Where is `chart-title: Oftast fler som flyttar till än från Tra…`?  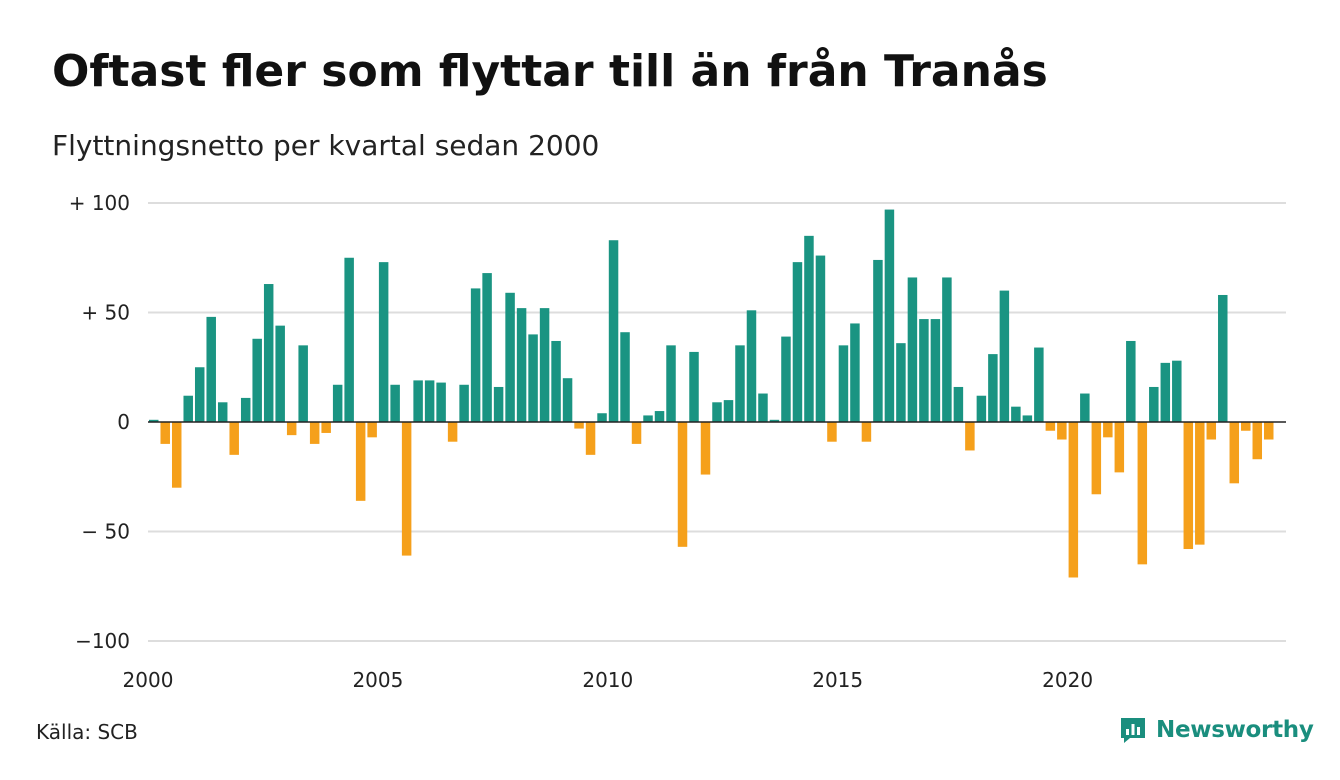 chart-title: Oftast fler som flyttar till än från Tra… is located at coordinates (550, 71).